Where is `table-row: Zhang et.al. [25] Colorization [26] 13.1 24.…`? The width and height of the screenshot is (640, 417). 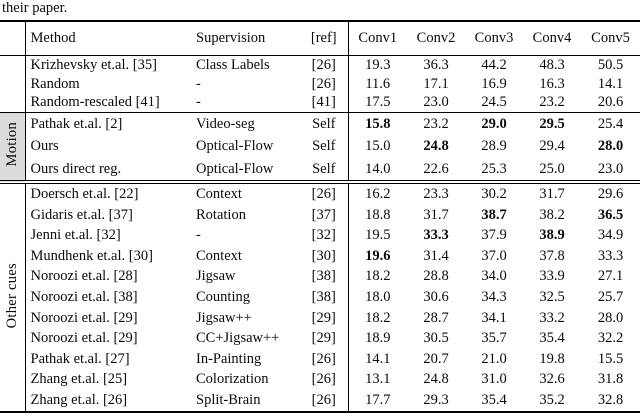 table-row: Zhang et.al. [25] Colorization [26] 13.1 24.… is located at coordinates (320, 379).